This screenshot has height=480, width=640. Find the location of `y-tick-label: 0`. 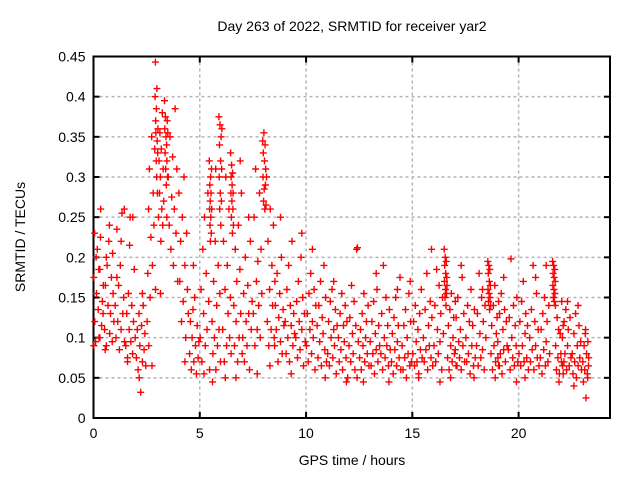

y-tick-label: 0 is located at coordinates (82, 418).